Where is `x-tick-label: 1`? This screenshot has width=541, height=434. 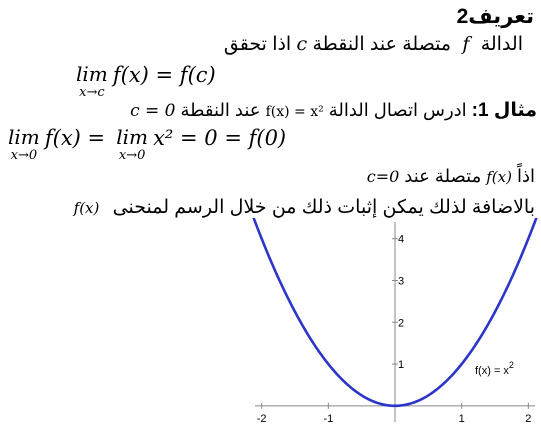
x-tick-label: 1 is located at coordinates (462, 419).